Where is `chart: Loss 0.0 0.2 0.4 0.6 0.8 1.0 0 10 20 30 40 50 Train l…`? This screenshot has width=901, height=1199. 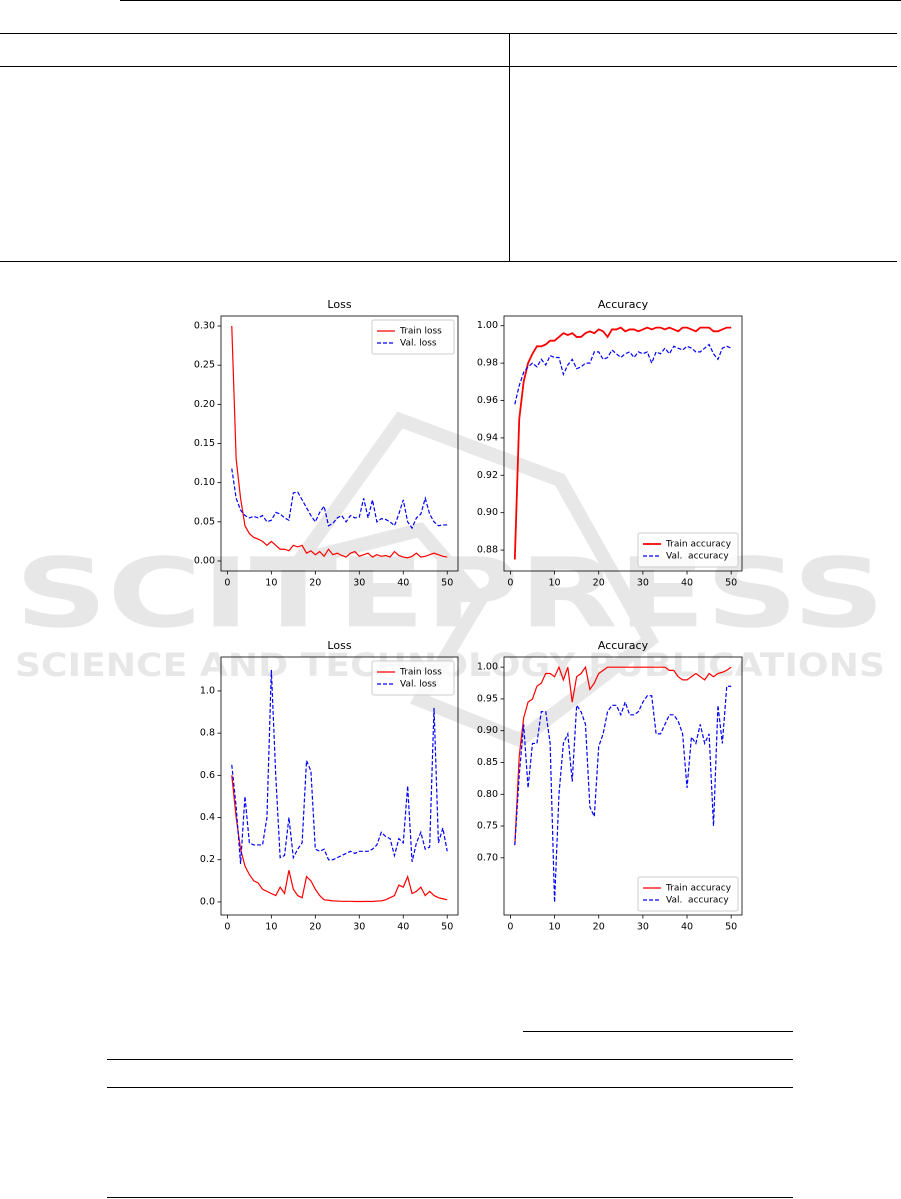 chart: Loss 0.0 0.2 0.4 0.6 0.8 1.0 0 10 20 30 40 50 Train l… is located at coordinates (329, 786).